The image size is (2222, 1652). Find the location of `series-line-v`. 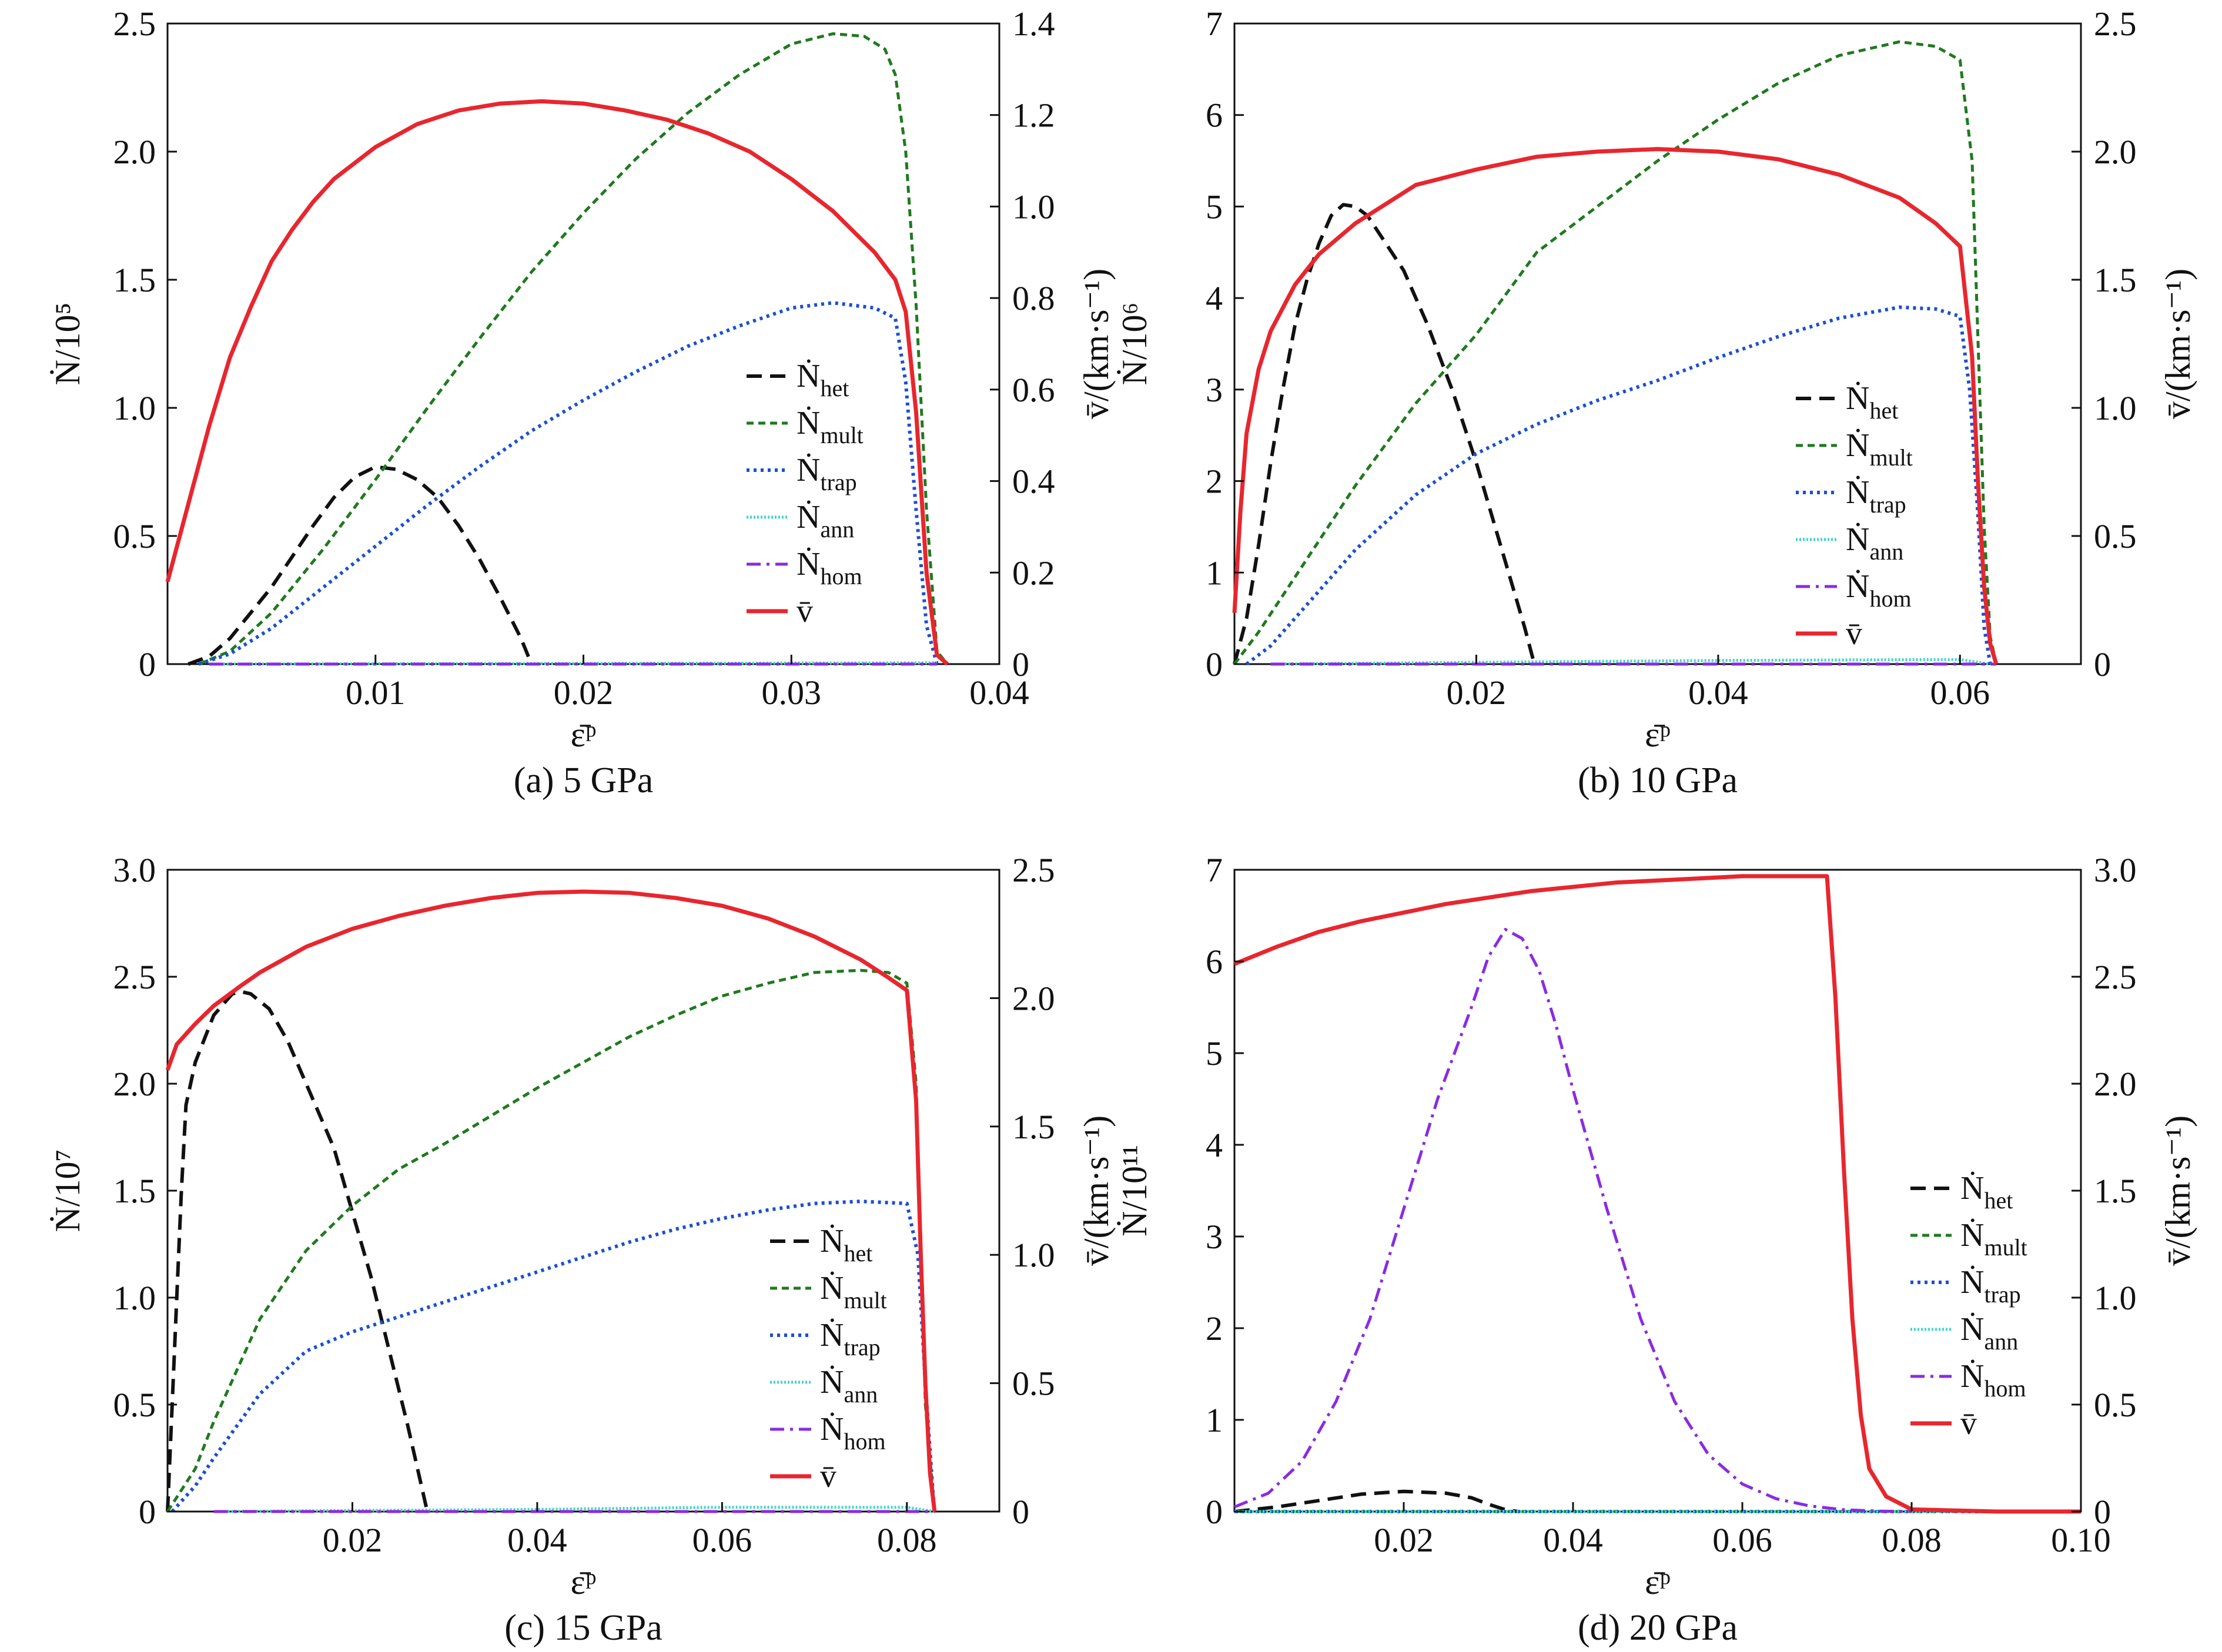

series-line-v is located at coordinates (1657, 1194).